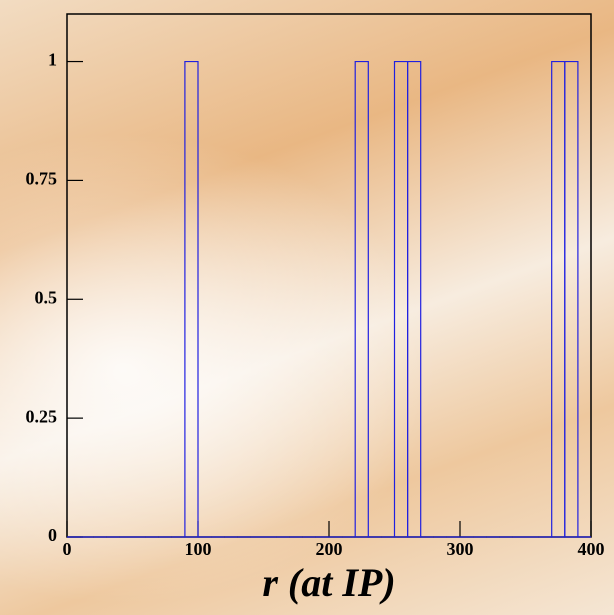 This screenshot has width=614, height=615. What do you see at coordinates (42, 179) in the screenshot?
I see `y-tick-label: 0.75` at bounding box center [42, 179].